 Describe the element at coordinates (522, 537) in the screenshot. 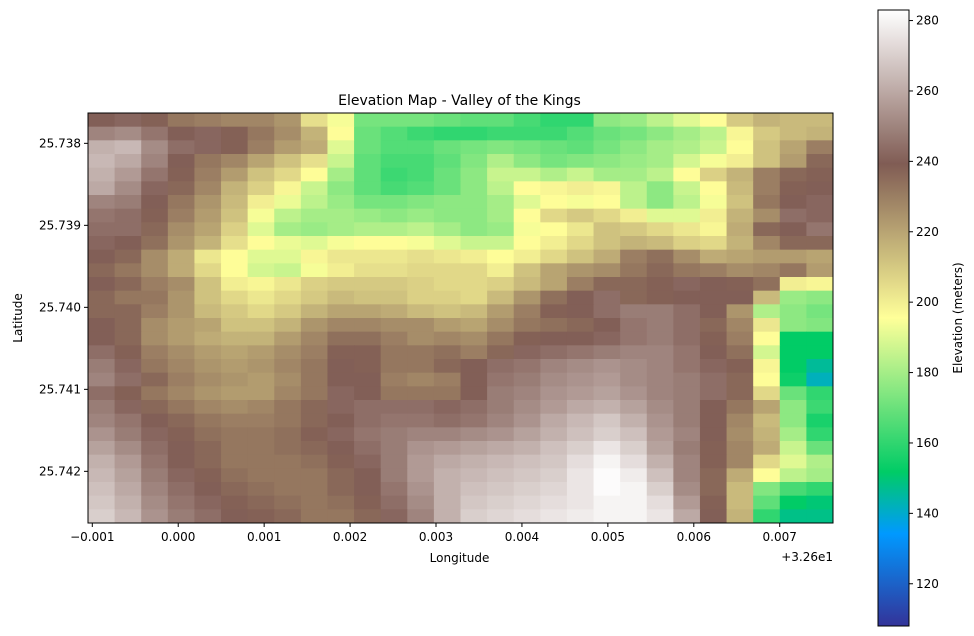

I see `x-tick-label: 0.004` at that location.